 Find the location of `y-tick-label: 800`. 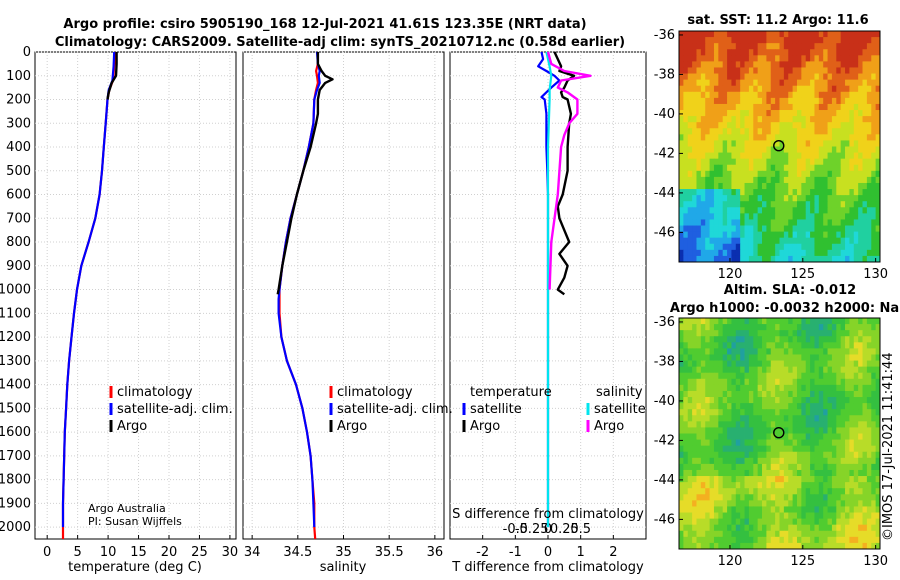

y-tick-label: 800 is located at coordinates (18, 242).